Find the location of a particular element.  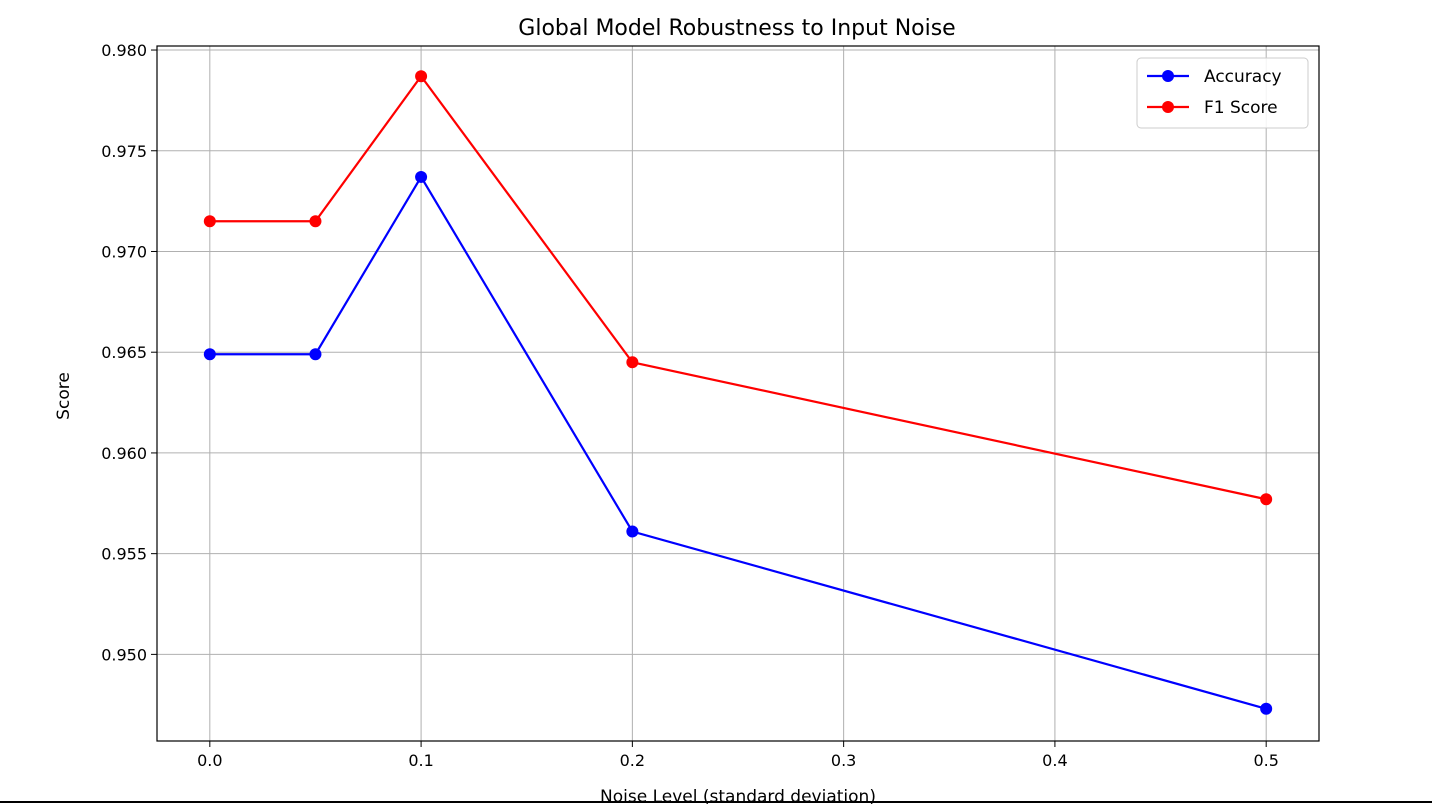

x-tick-label: 0.3 is located at coordinates (843, 760).